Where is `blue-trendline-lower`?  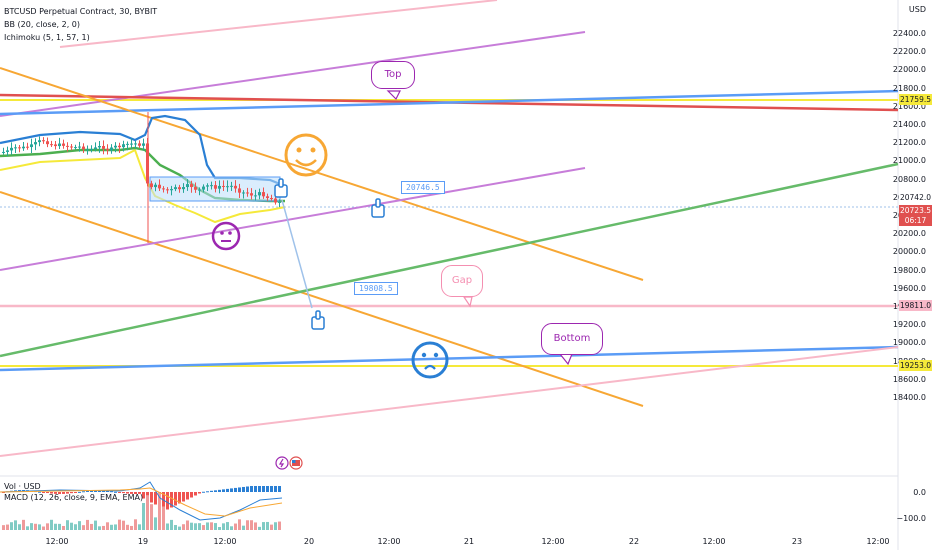
blue-trendline-lower is located at coordinates (449, 358).